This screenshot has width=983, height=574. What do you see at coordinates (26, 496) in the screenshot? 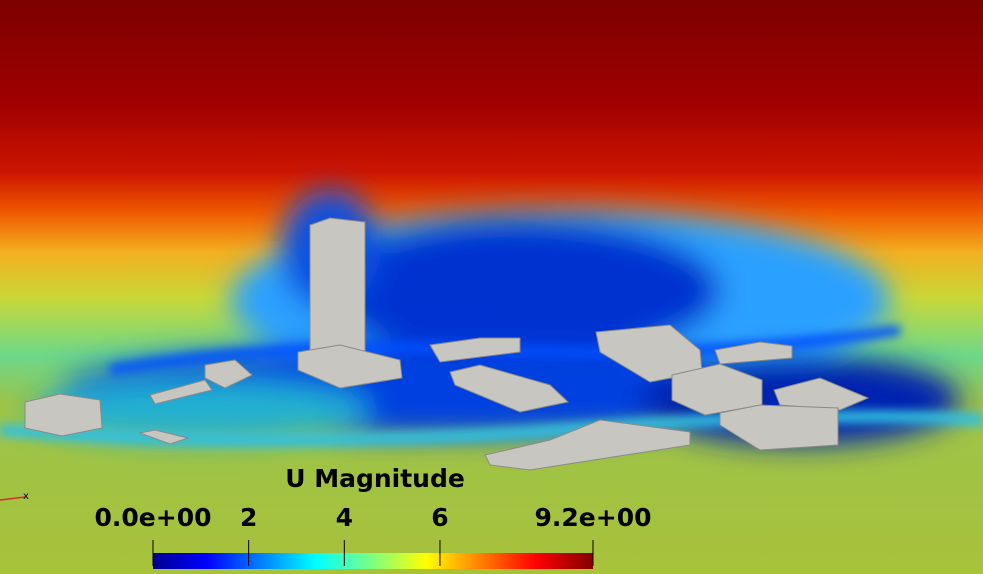
I see `axis-label: x` at bounding box center [26, 496].